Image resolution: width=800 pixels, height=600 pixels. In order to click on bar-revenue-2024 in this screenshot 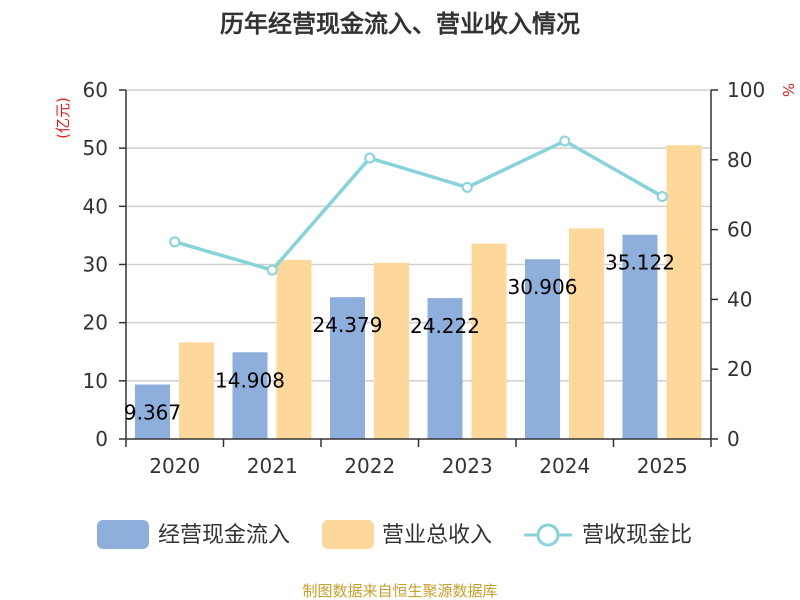, I will do `click(586, 333)`.